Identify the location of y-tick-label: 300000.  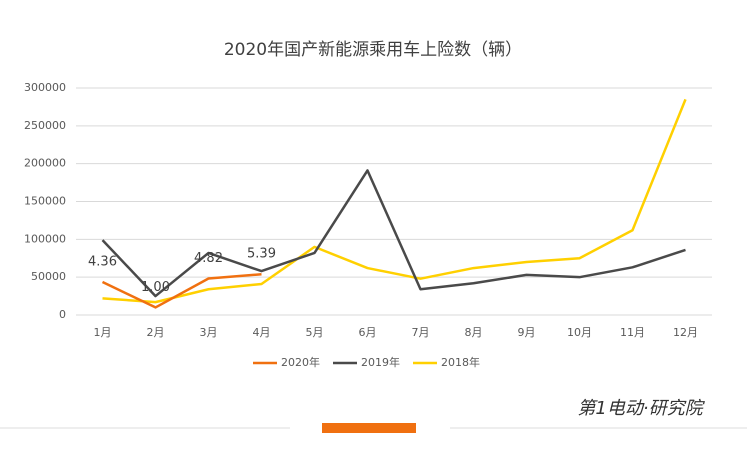
(45, 87).